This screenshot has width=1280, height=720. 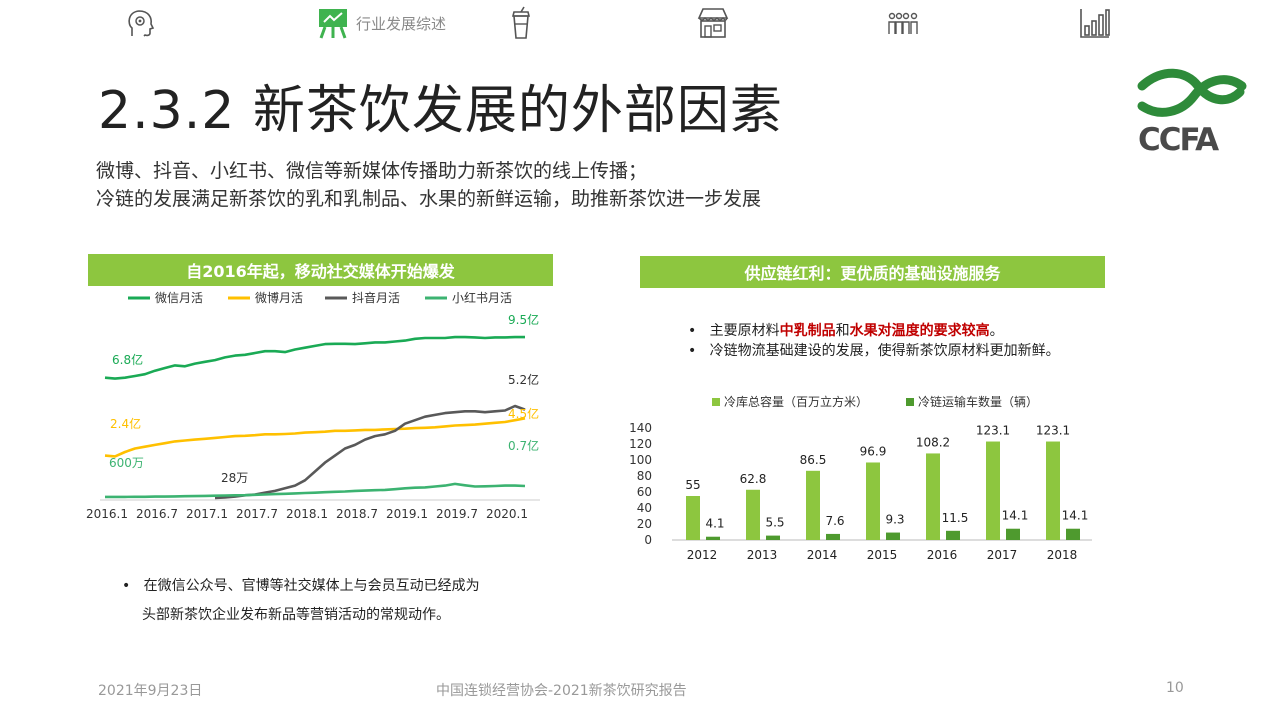 I want to click on highlight-fruit-temp: 水果对温度的要求较高, so click(x=919, y=331).